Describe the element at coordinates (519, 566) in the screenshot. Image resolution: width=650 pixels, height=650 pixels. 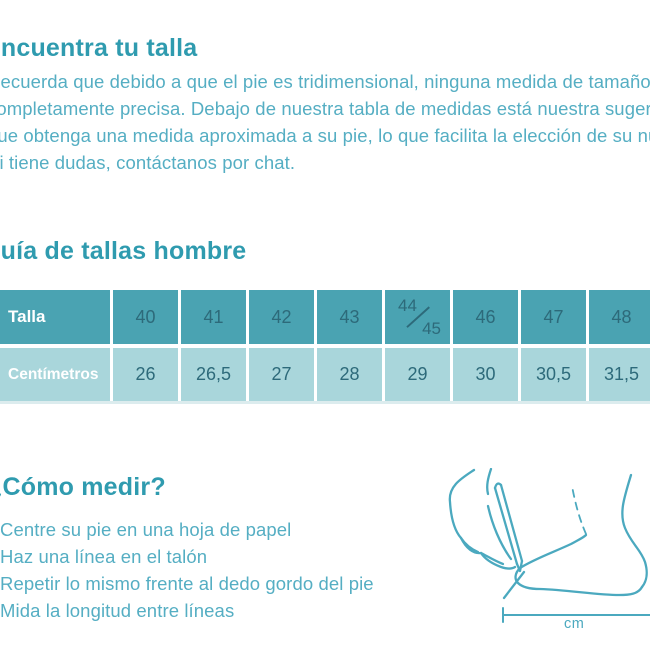
I see `pen-tip` at that location.